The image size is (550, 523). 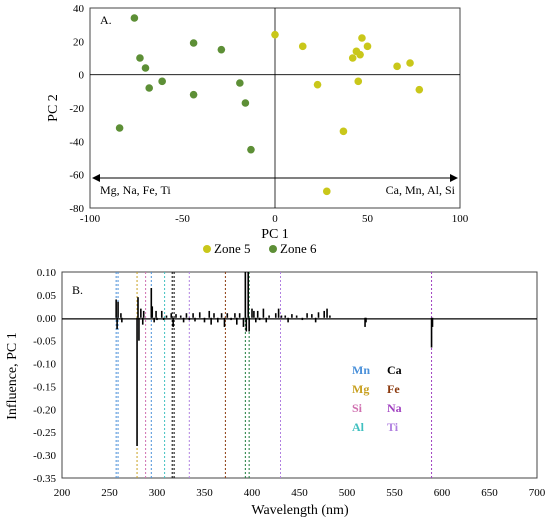 What do you see at coordinates (393, 427) in the screenshot?
I see `element-legend-label: Ti` at bounding box center [393, 427].